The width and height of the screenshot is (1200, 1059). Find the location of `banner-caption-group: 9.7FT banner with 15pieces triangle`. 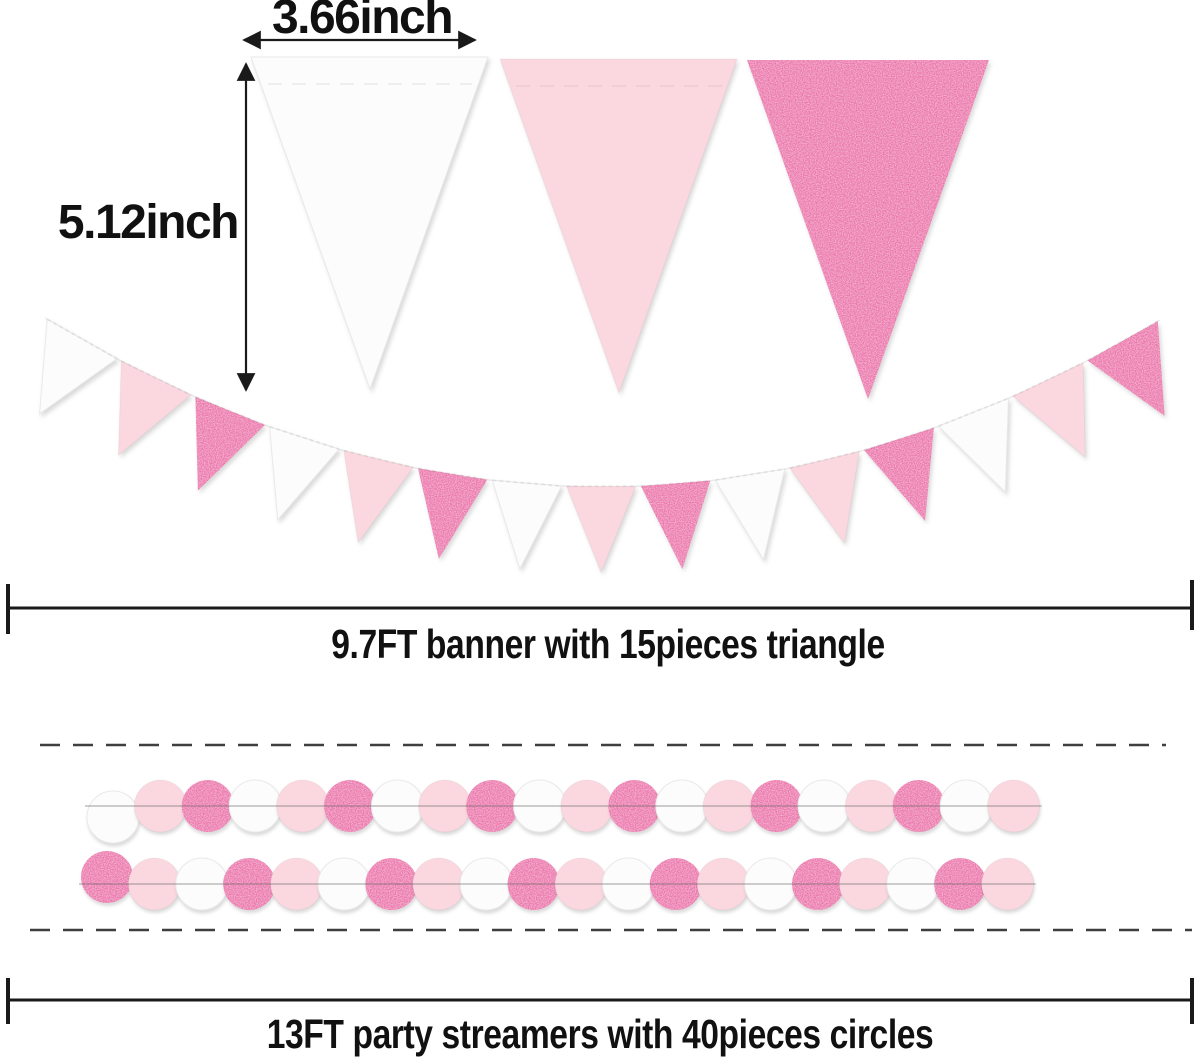

banner-caption-group: 9.7FT banner with 15pieces triangle is located at coordinates (608, 644).